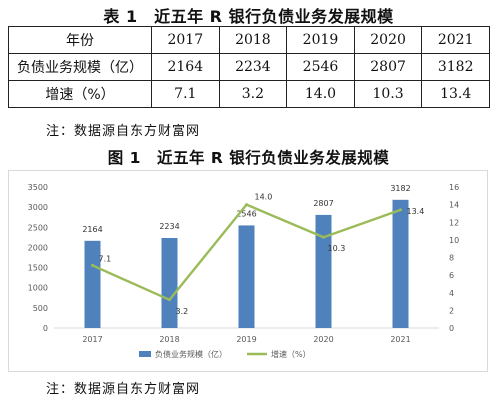 The image size is (497, 401). What do you see at coordinates (169, 339) in the screenshot?
I see `x-tick-label: 2018` at bounding box center [169, 339].